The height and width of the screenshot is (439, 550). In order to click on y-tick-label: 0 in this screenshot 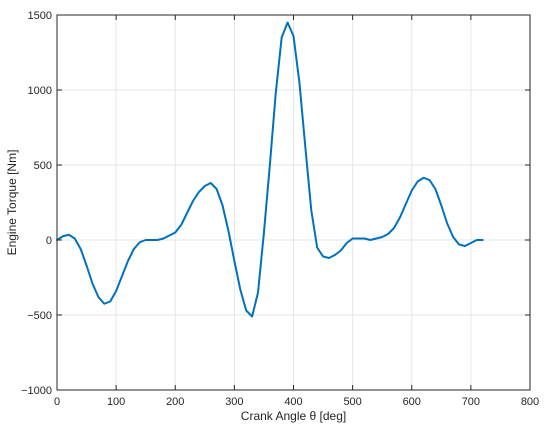, I will do `click(49, 241)`.